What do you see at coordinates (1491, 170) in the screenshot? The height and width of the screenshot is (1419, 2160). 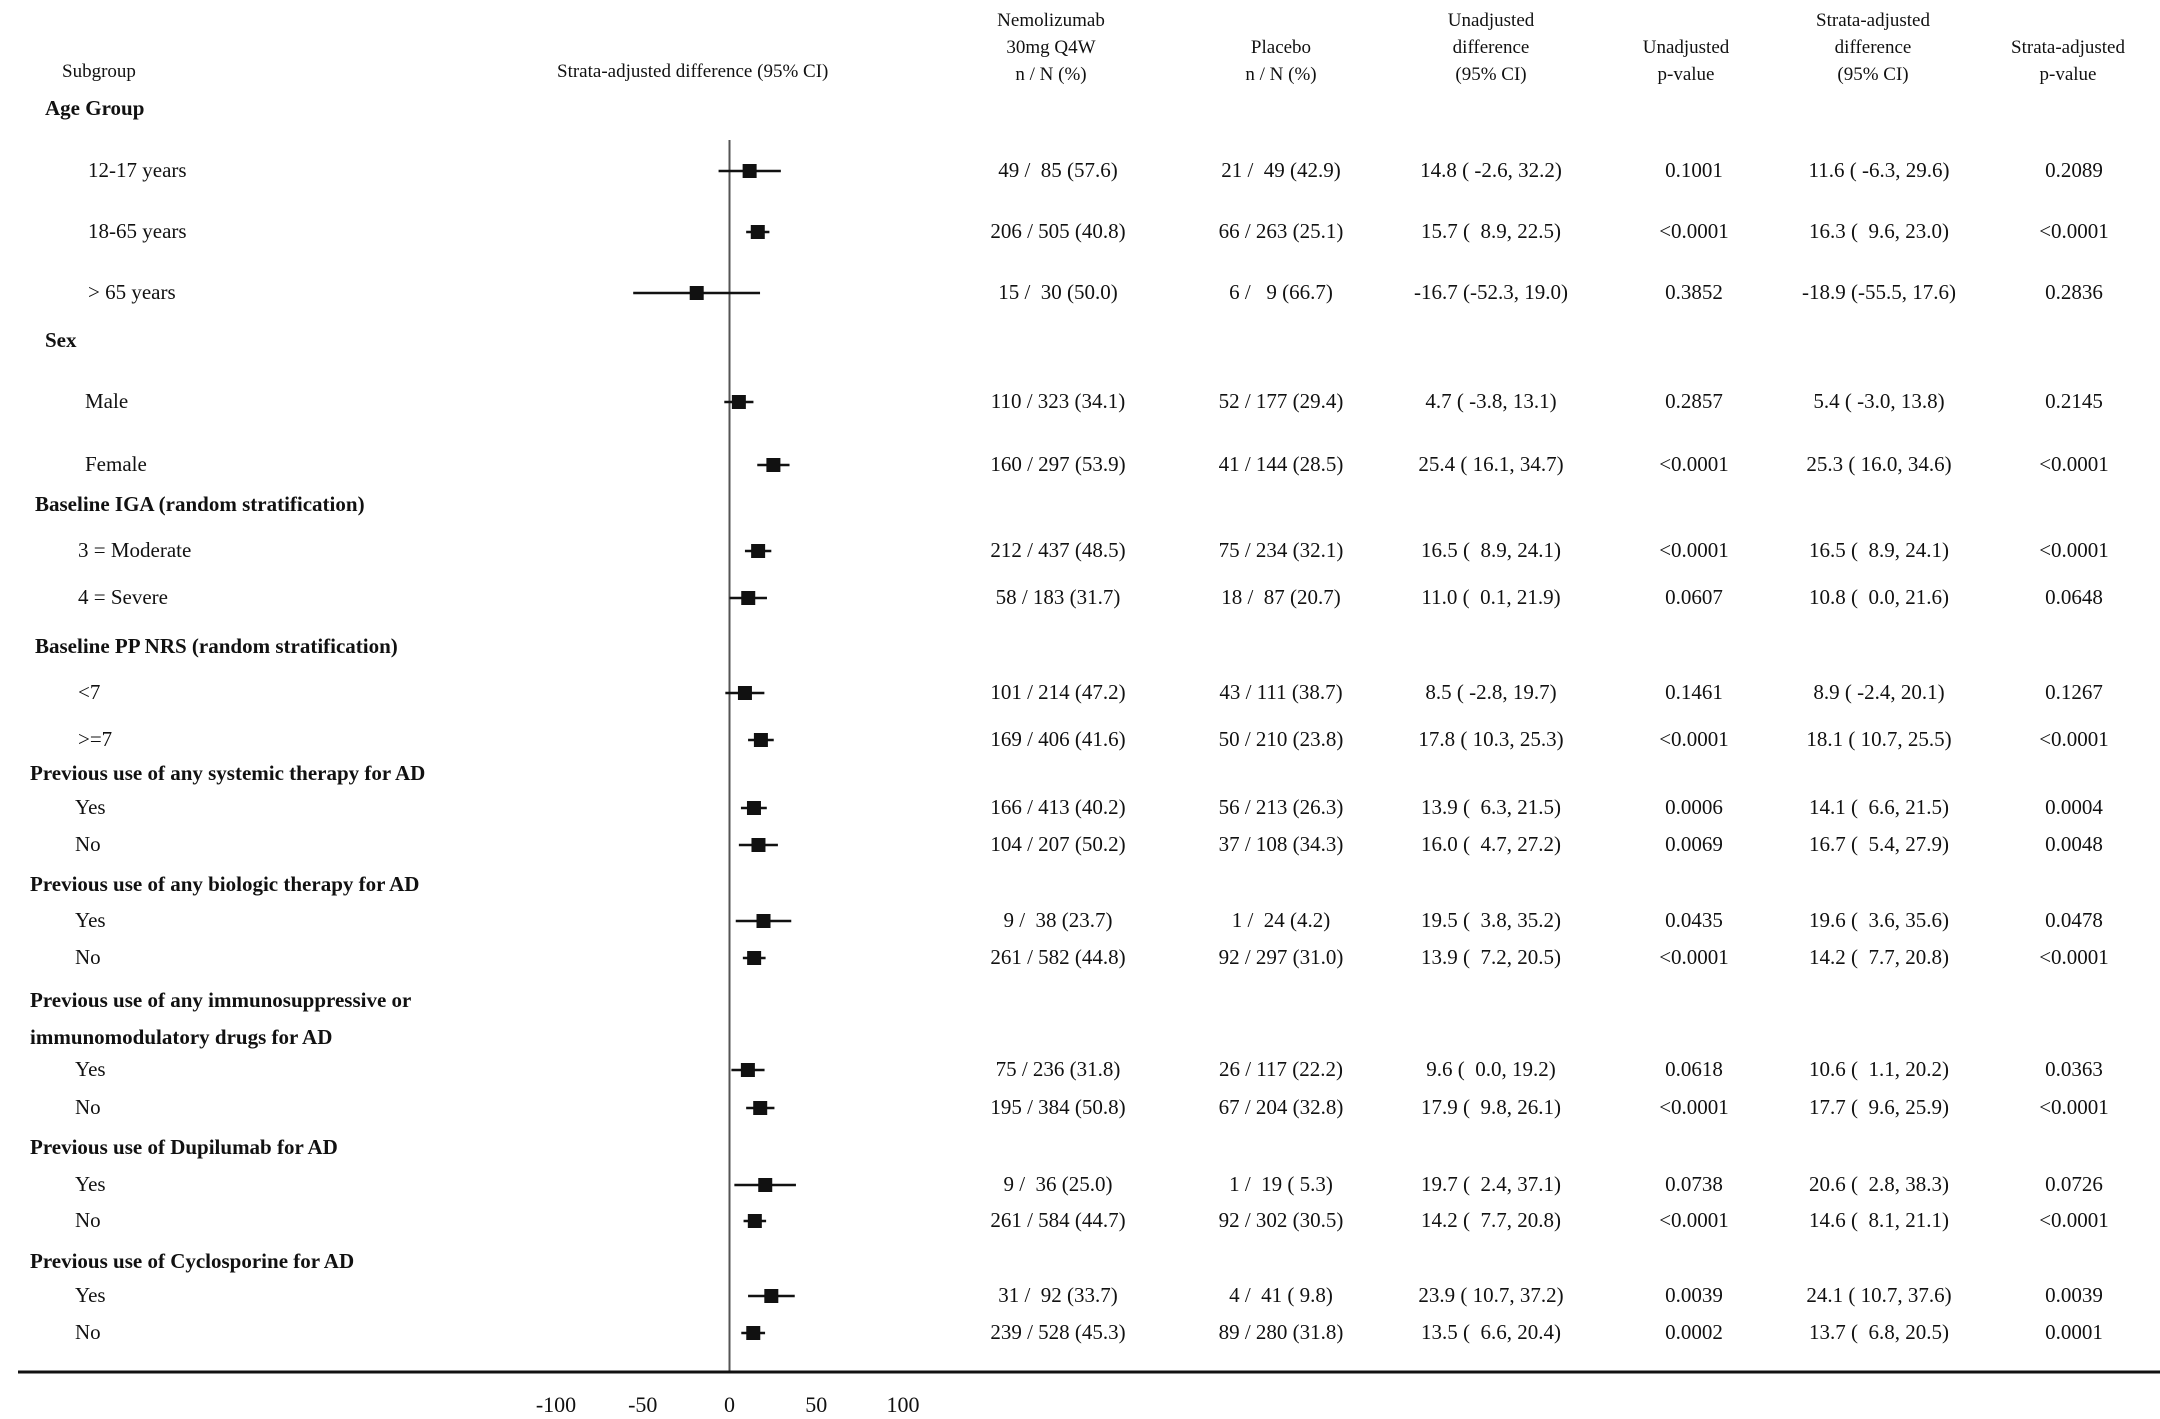 I see `unadjusted-difference-value: 14.8 ( -2.6, 32.2)` at bounding box center [1491, 170].